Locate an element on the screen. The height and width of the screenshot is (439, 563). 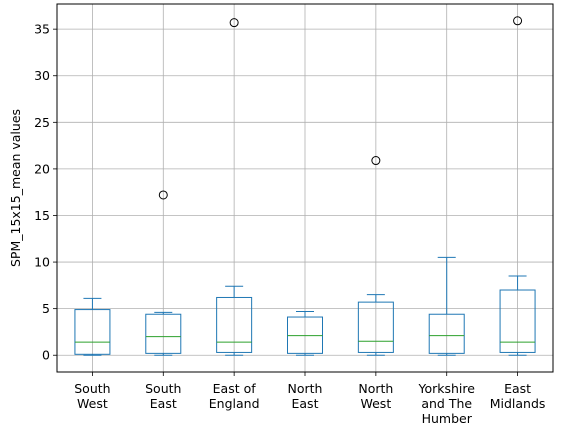
y-axis-label: SPM_15x15_mean values is located at coordinates (15, 188).